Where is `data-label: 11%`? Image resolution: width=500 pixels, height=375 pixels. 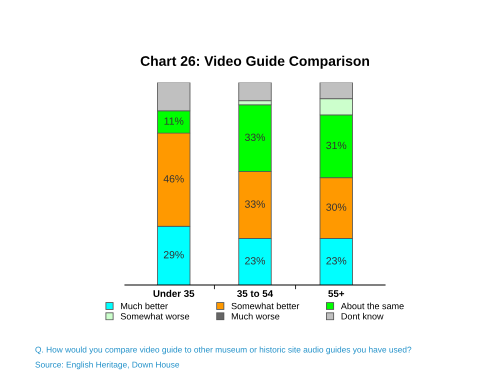
data-label: 11% is located at coordinates (174, 121).